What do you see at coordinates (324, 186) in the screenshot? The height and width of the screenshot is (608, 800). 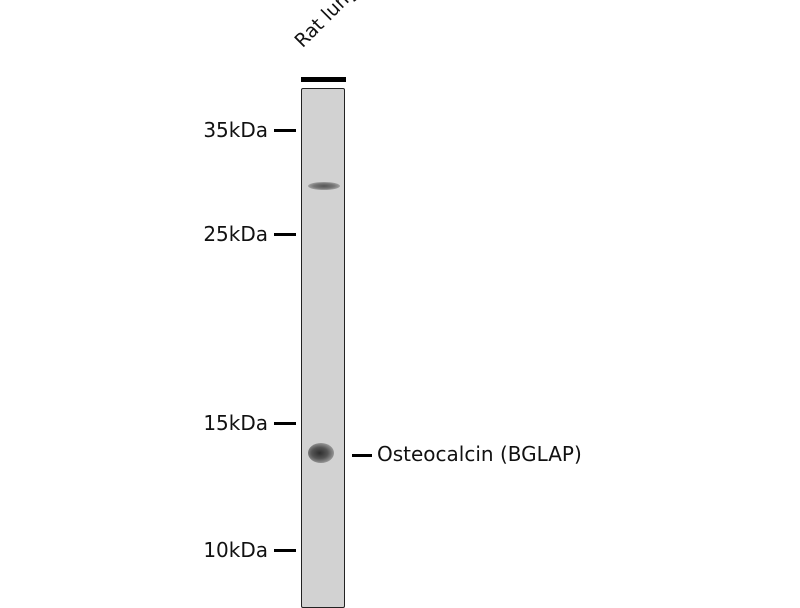 I see `band-upper` at bounding box center [324, 186].